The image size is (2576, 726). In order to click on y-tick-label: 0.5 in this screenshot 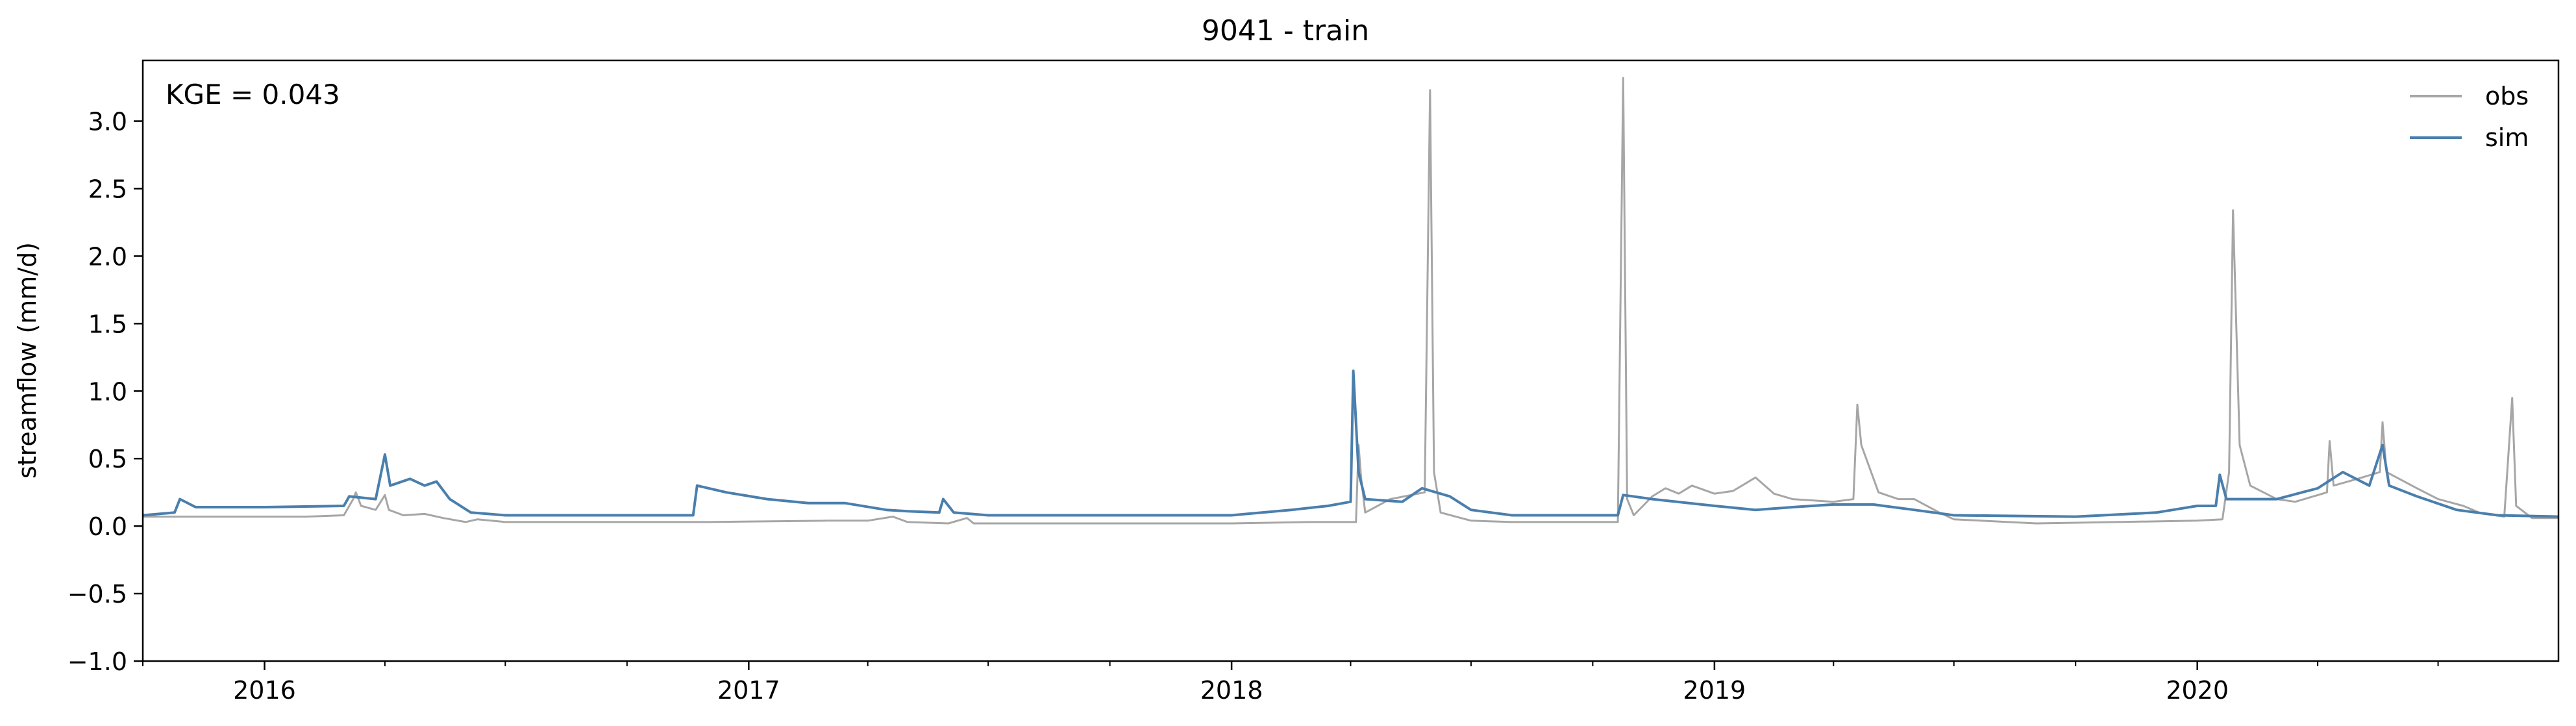, I will do `click(107, 459)`.